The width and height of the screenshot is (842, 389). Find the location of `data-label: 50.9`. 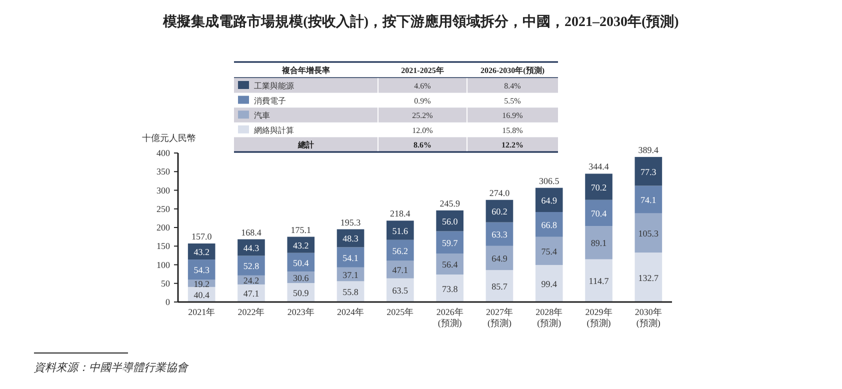

data-label: 50.9 is located at coordinates (301, 293).